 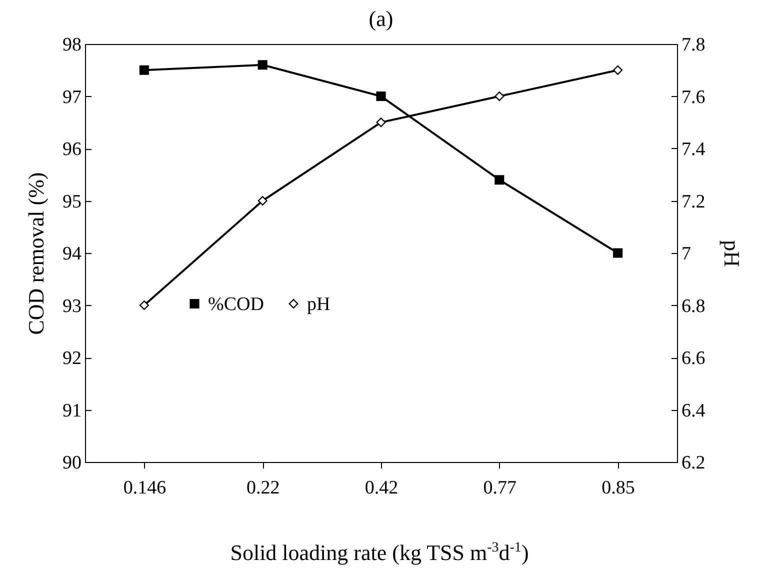 I want to click on x-tick-label: 0.85, so click(x=618, y=488).